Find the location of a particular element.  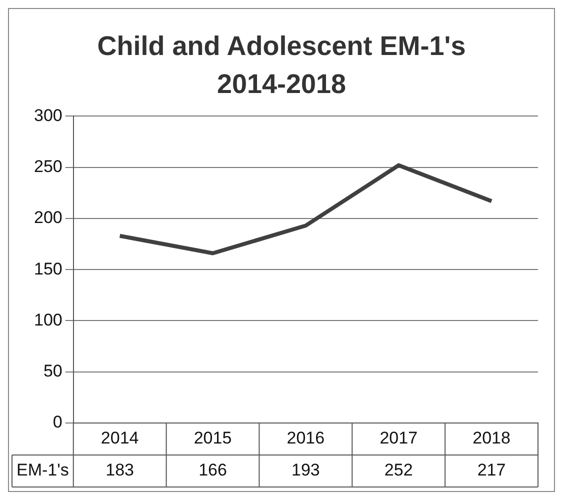

chart-title: Child and Adolescent EM-1's 2014-2018 is located at coordinates (281, 65).